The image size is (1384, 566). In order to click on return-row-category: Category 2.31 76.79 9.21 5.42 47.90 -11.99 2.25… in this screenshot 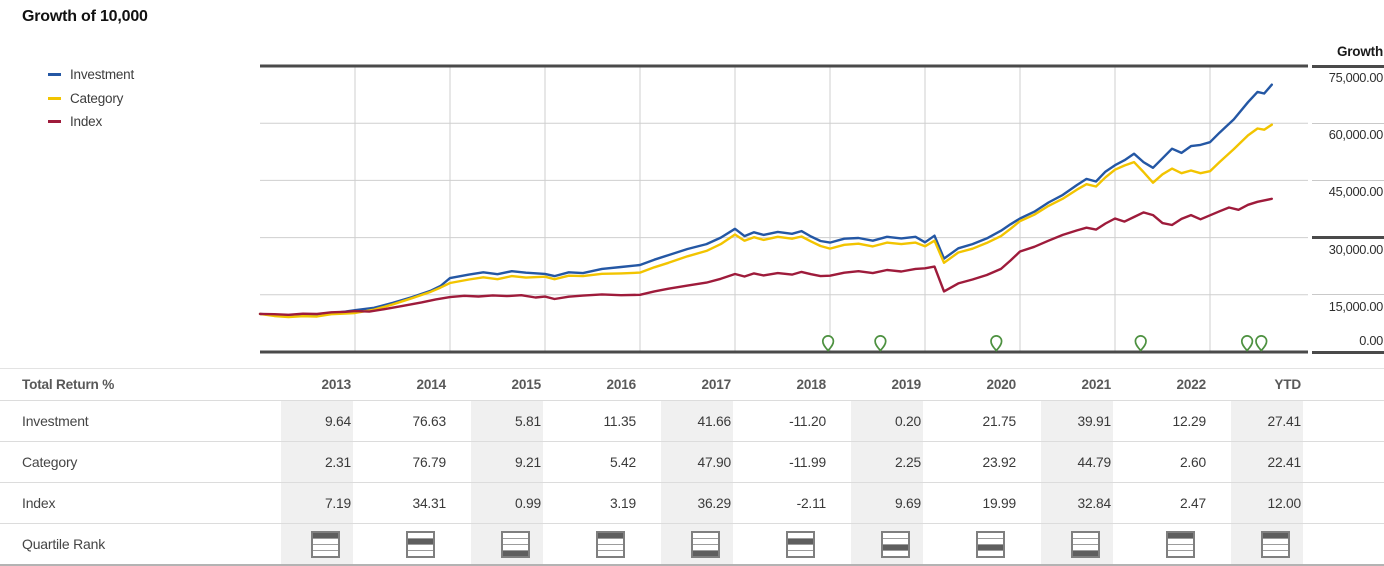, I will do `click(692, 461)`.